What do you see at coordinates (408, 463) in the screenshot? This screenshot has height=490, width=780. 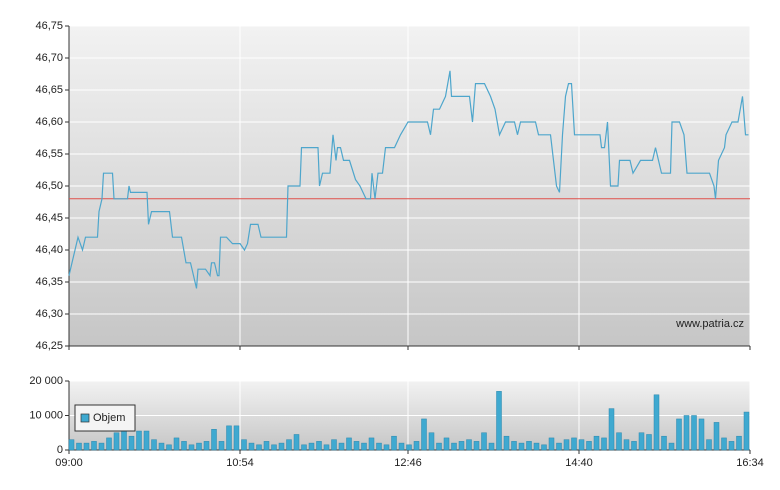 I see `x-tick-label: 12:46` at bounding box center [408, 463].